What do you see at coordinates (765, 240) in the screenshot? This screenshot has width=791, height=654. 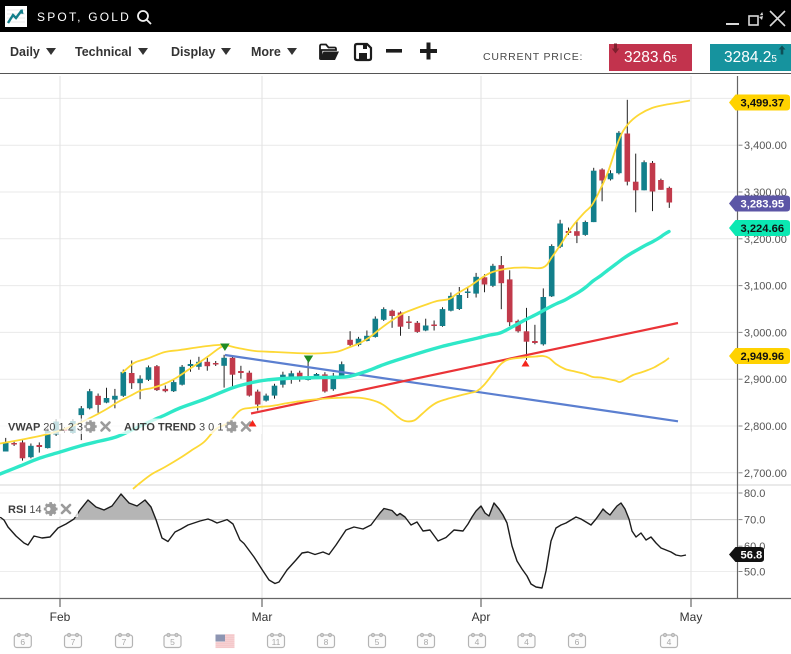 I see `svg-text: 3,200.00` at bounding box center [765, 240].